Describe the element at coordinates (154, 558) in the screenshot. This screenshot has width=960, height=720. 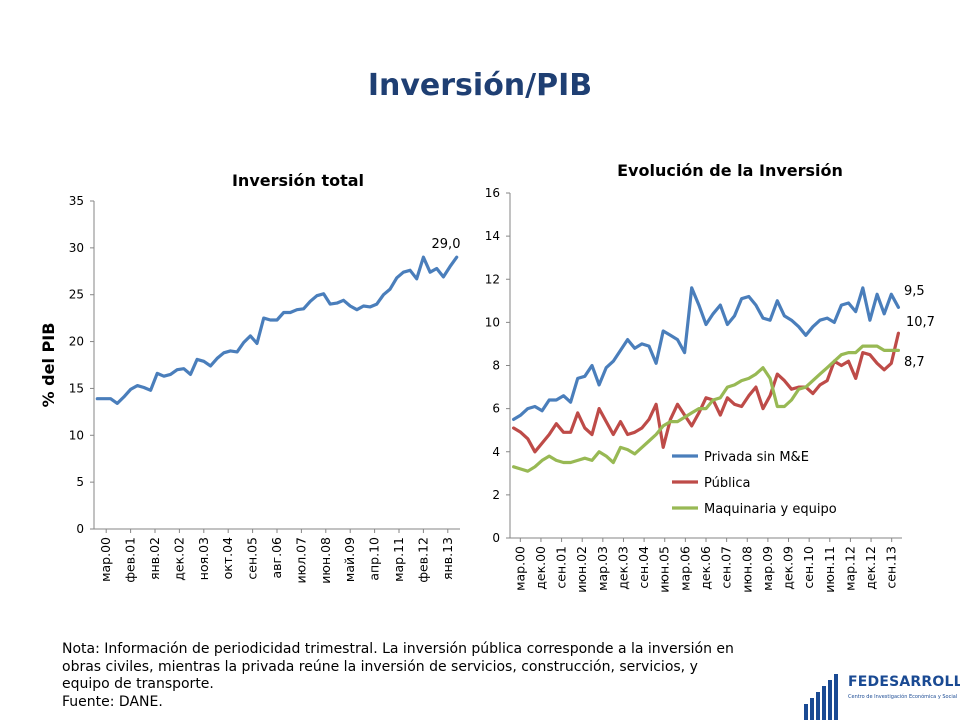
I see `x-tick-label: янв.02` at that location.